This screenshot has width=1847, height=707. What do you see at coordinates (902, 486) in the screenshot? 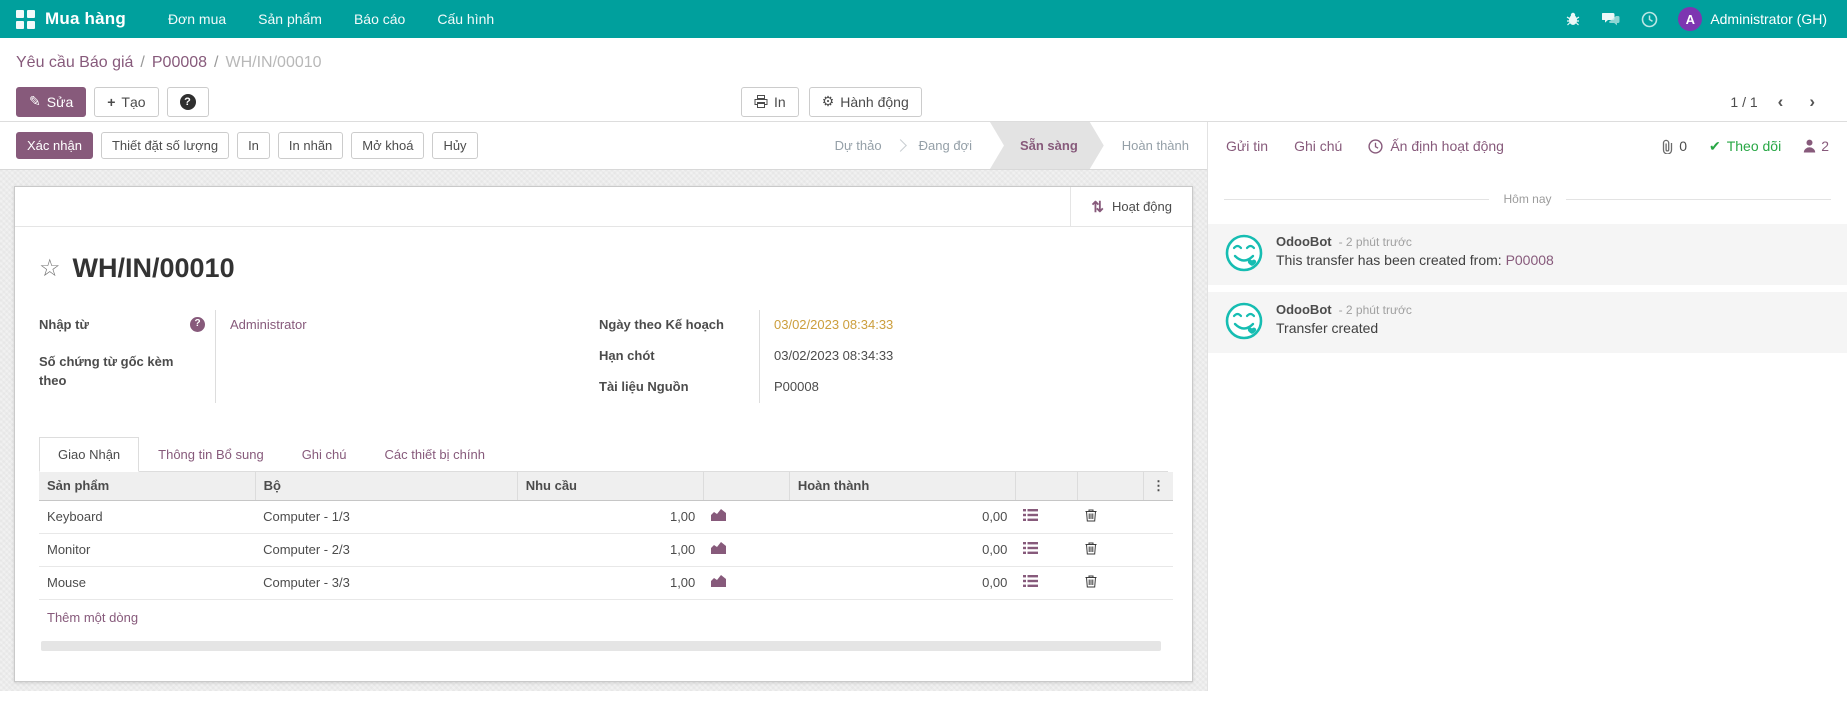
I see `col-header-done: Hoàn thành` at bounding box center [902, 486].